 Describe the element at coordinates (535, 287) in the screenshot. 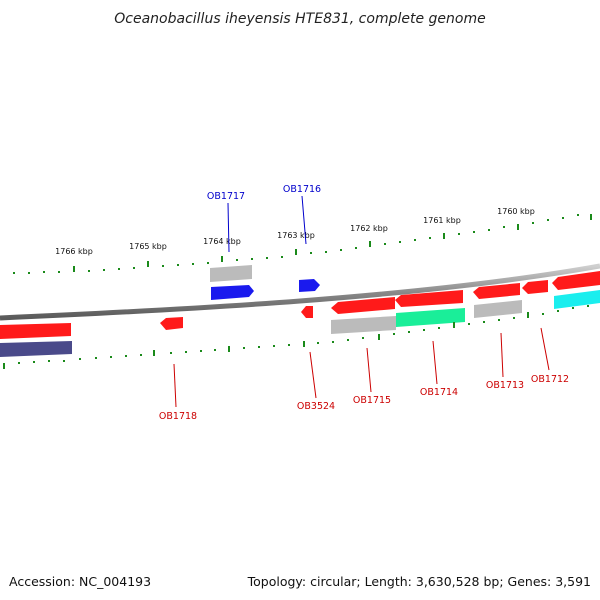

I see `gene-OB1712` at that location.